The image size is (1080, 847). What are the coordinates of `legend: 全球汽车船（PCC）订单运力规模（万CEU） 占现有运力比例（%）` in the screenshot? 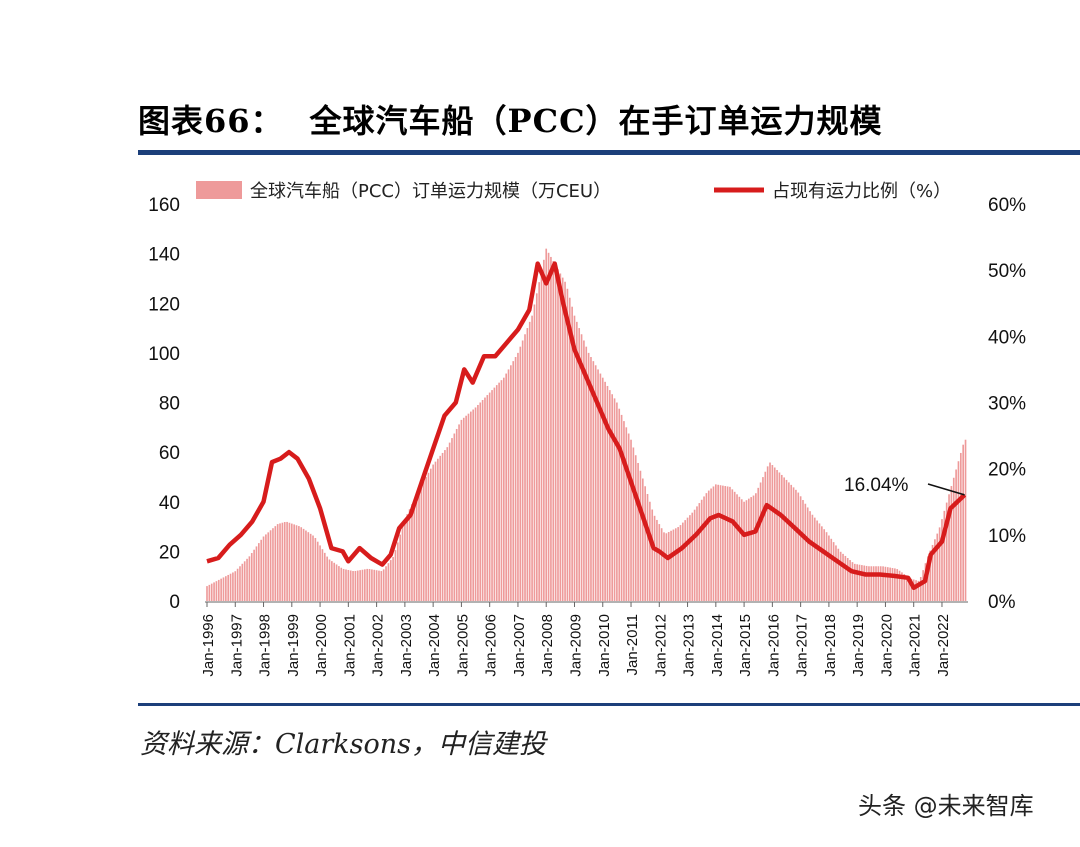 It's located at (573, 191).